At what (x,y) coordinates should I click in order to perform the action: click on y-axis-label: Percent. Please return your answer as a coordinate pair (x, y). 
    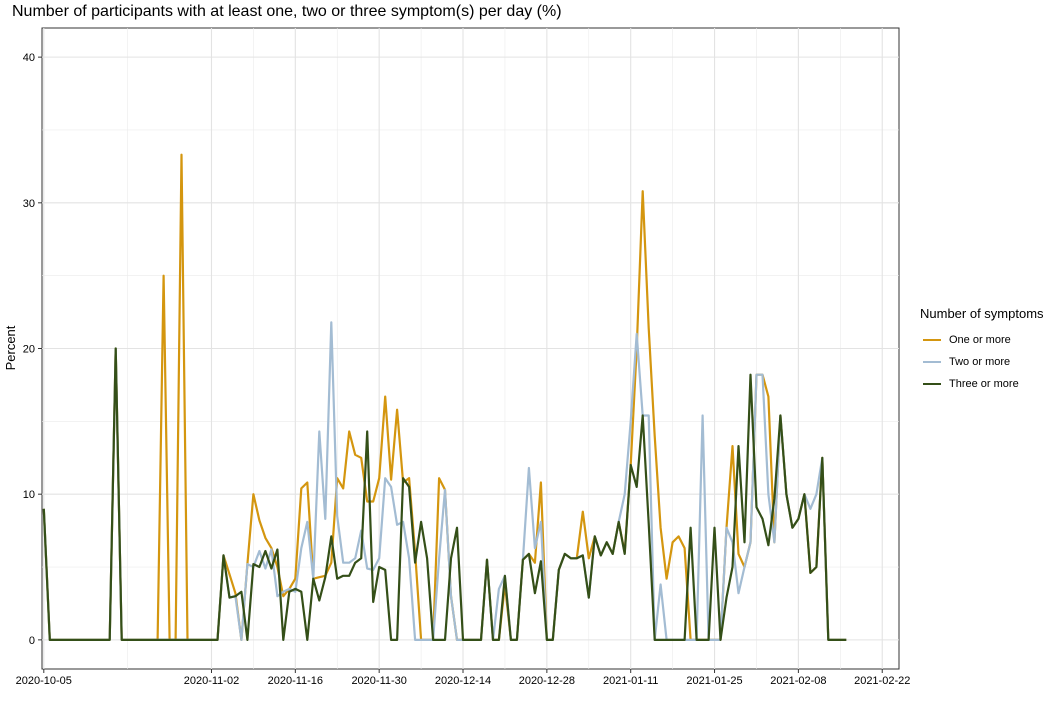
    Looking at the image, I should click on (10, 347).